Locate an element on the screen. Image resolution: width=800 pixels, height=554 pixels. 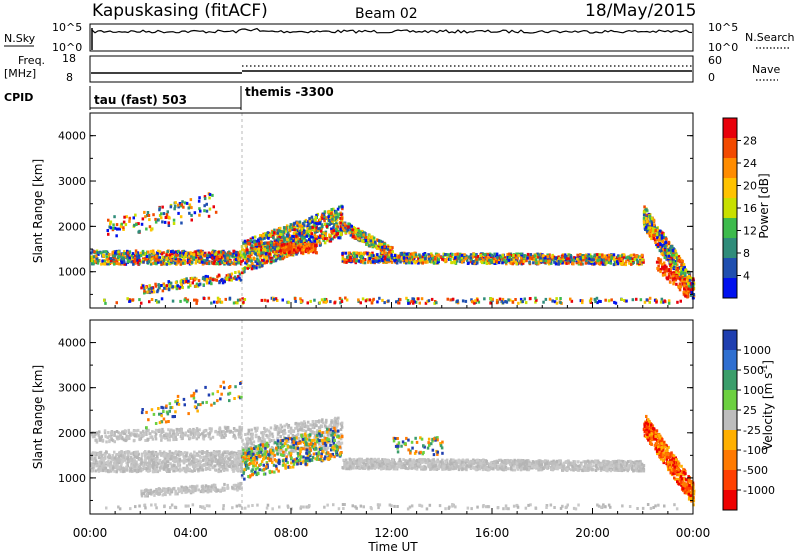
freq-tick-top: 18 is located at coordinates (69, 58).